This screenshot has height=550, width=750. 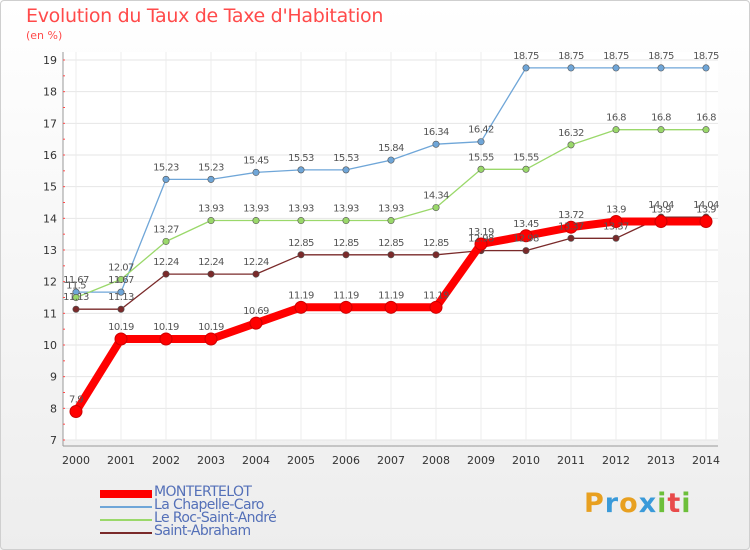 What do you see at coordinates (76, 460) in the screenshot?
I see `x-tick-label: 2000` at bounding box center [76, 460].